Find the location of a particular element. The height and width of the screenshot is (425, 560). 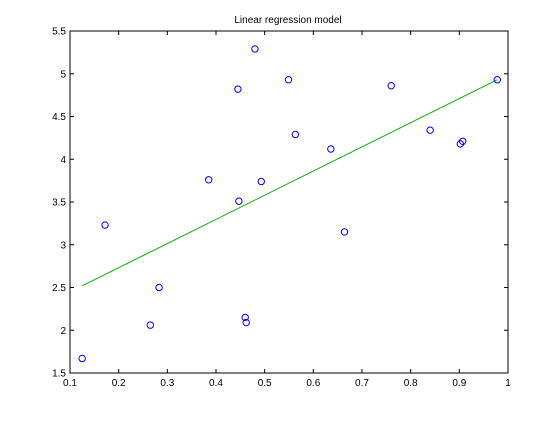

x-tick-label: 0.4 is located at coordinates (216, 383).